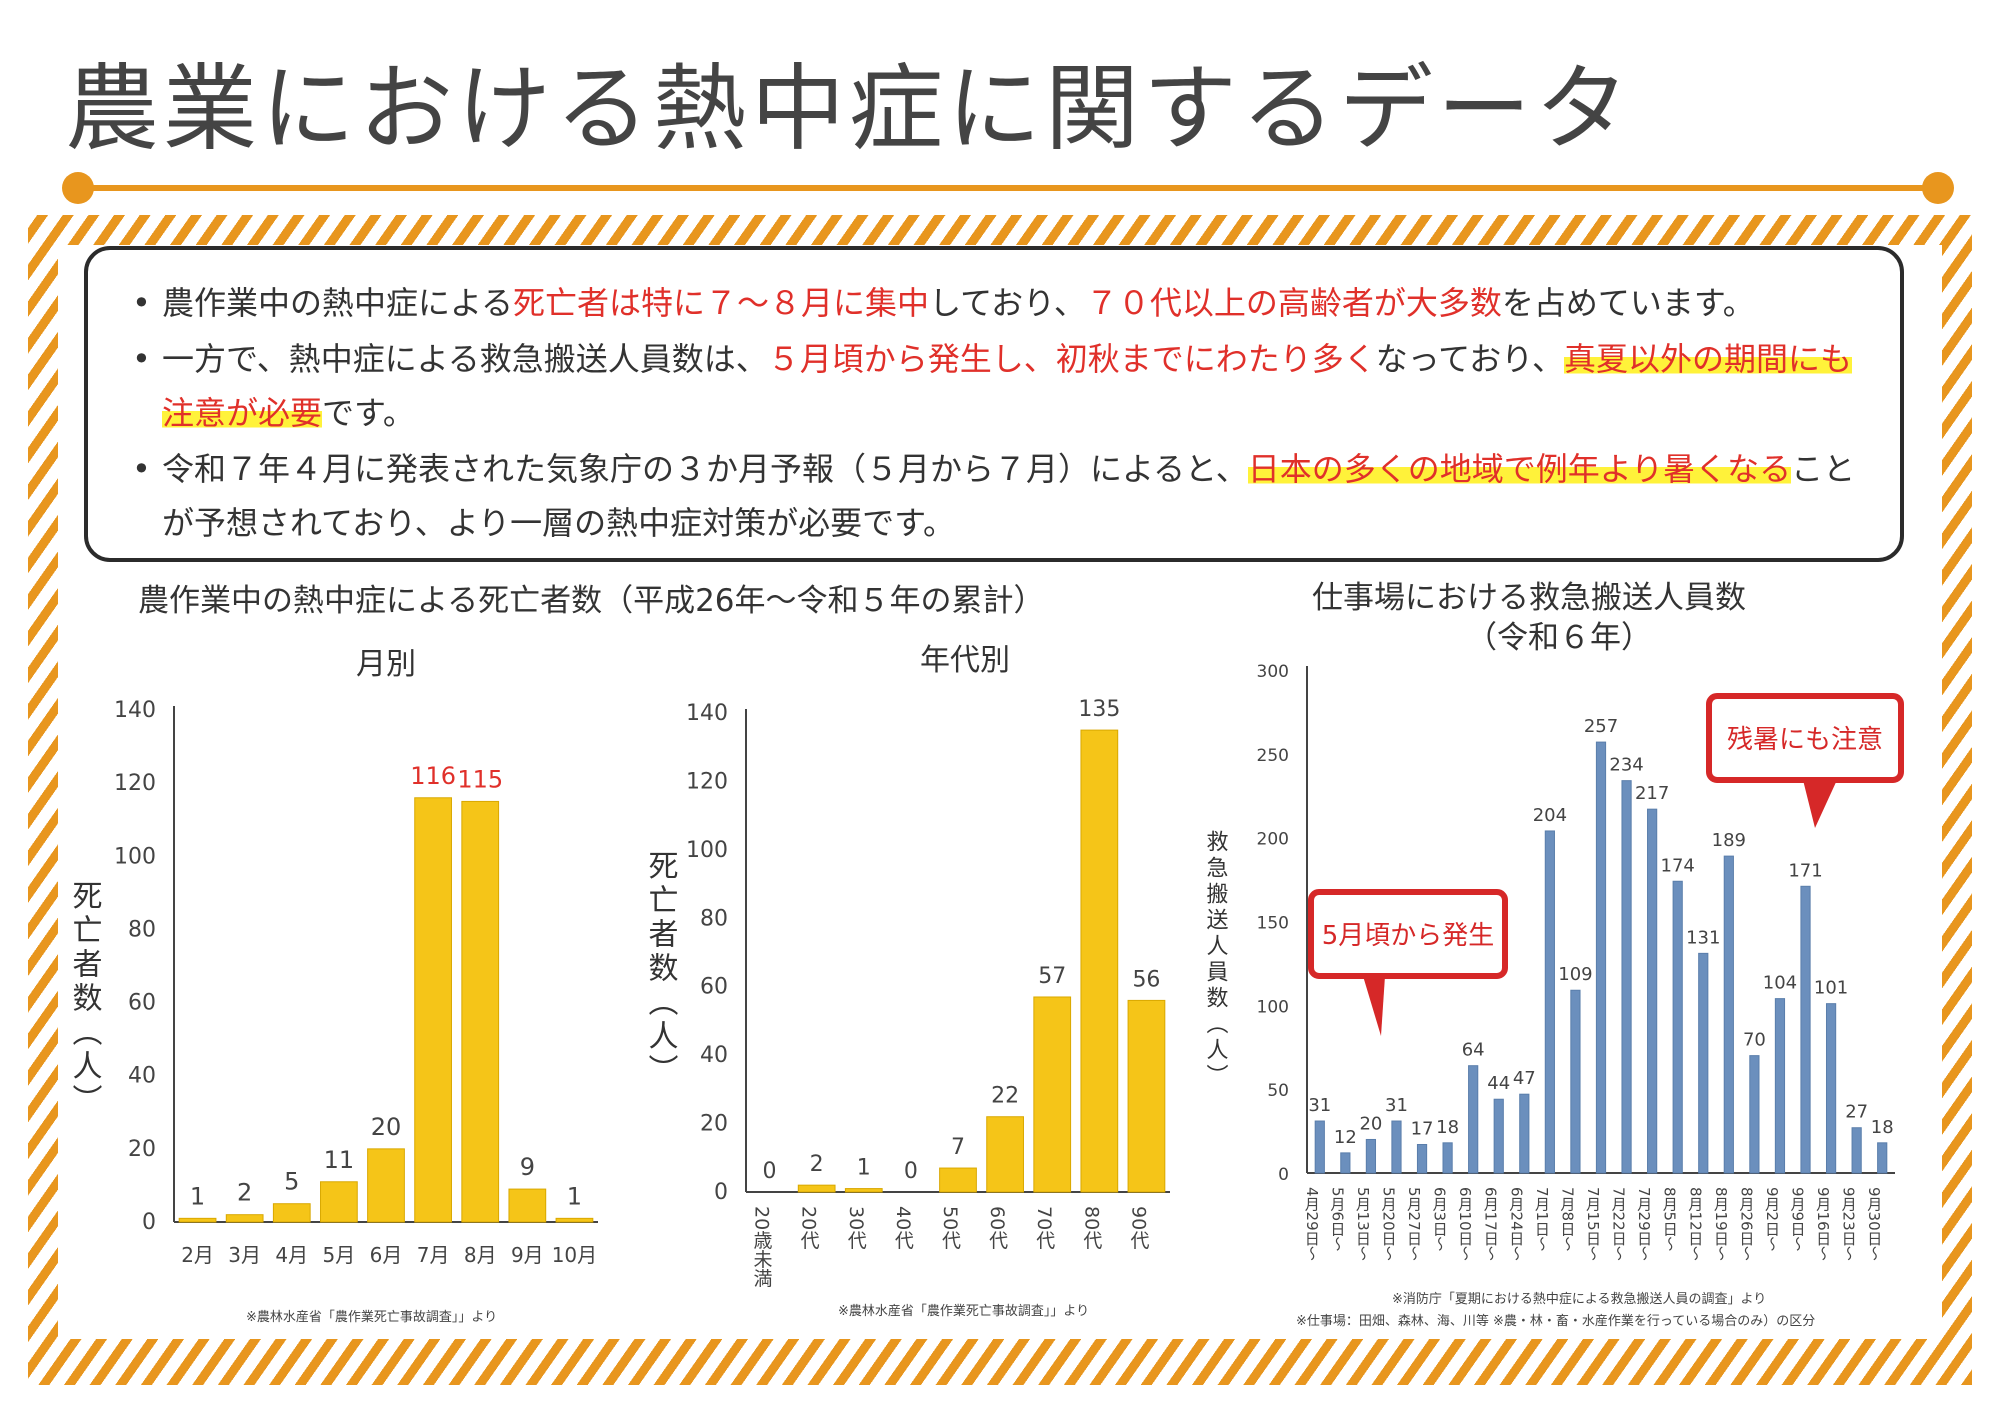 This screenshot has height=1414, width=2000. Describe the element at coordinates (142, 1003) in the screenshot. I see `y-tick-label: 60` at that location.